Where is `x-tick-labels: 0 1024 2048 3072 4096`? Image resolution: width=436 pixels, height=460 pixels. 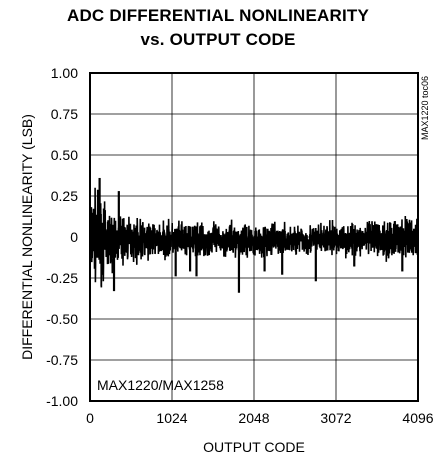
x-tick-labels: 0 1024 2048 3072 4096 is located at coordinates (260, 418).